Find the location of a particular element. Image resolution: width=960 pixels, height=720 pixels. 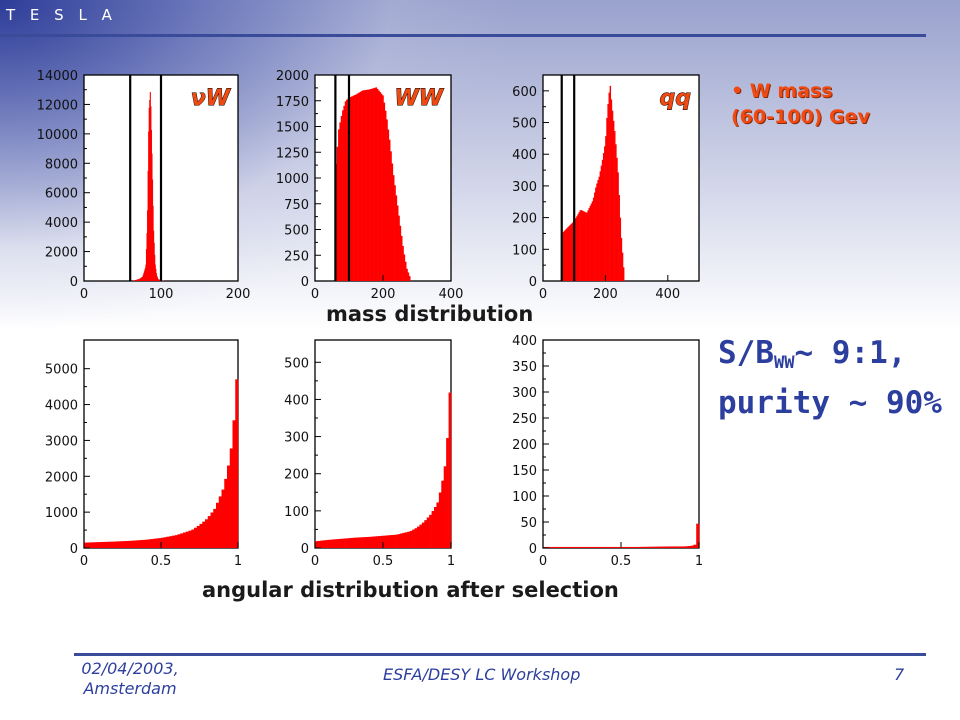

sb-subscript: WW is located at coordinates (784, 363).